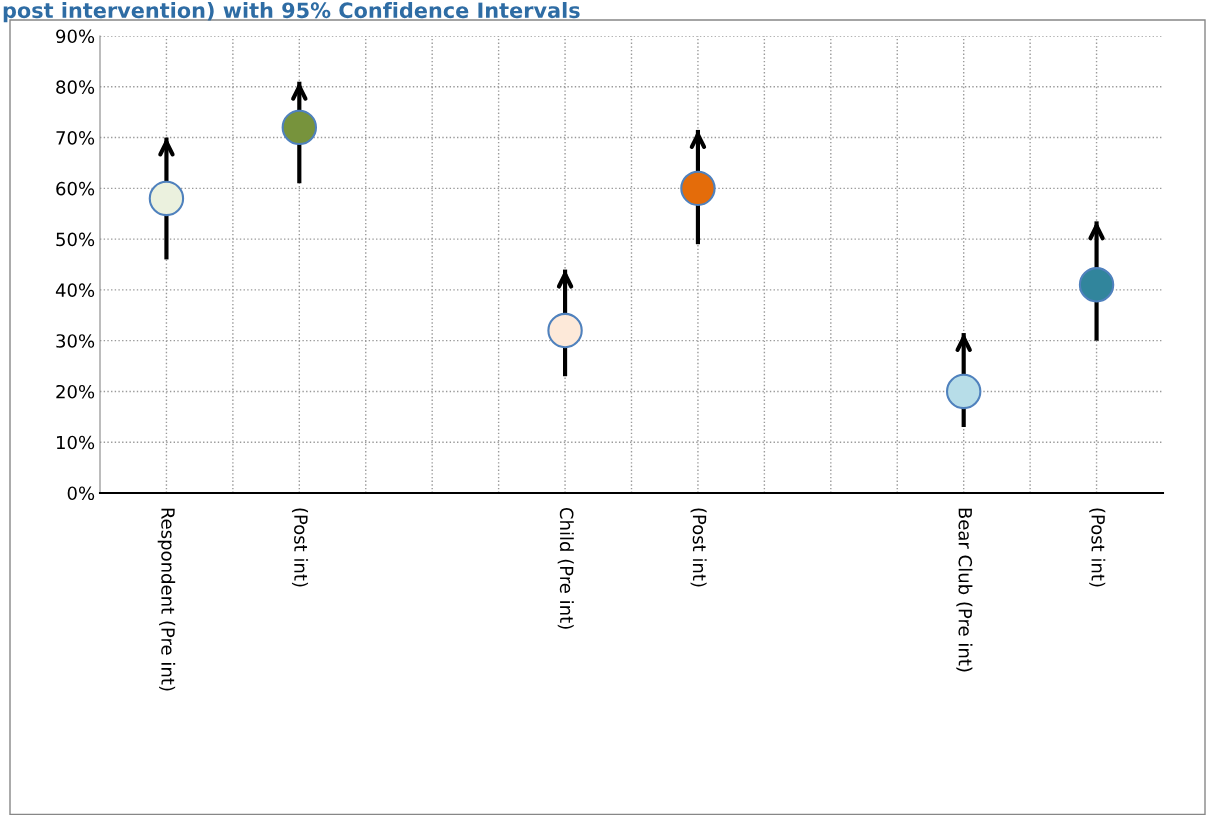 The height and width of the screenshot is (816, 1208). I want to click on x-tick-label: Child (Pre int), so click(565, 568).